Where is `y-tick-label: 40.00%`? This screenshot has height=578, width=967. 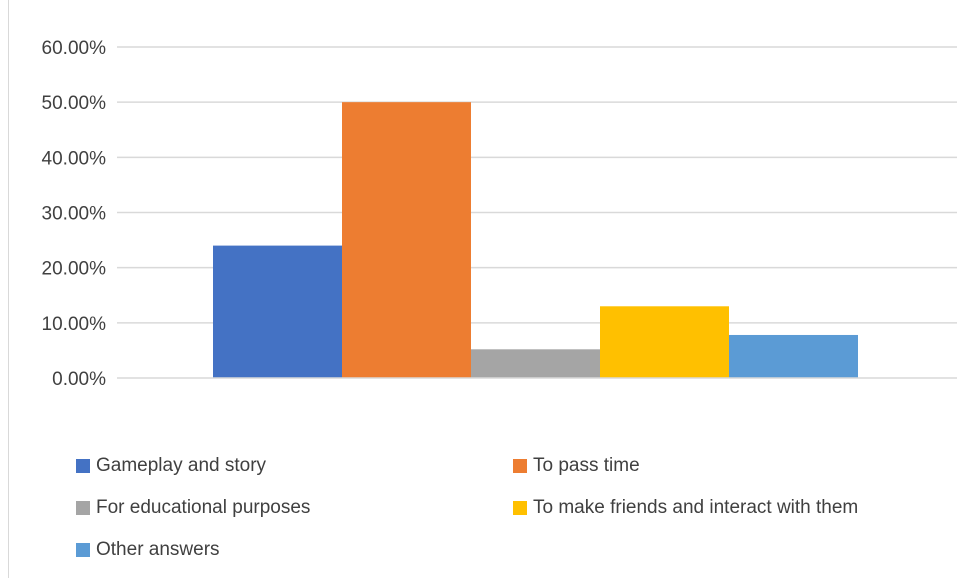
y-tick-label: 40.00% is located at coordinates (74, 158).